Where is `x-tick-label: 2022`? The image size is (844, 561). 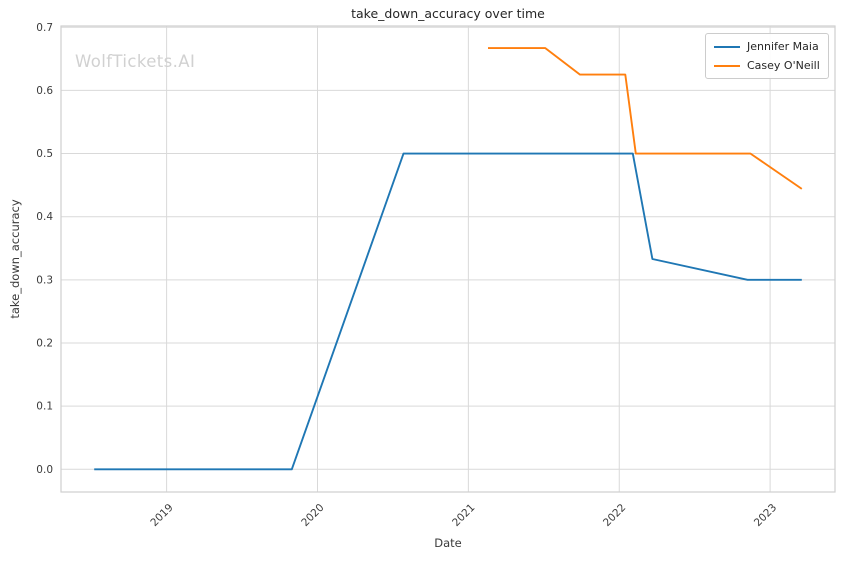
x-tick-label: 2022 is located at coordinates (614, 515).